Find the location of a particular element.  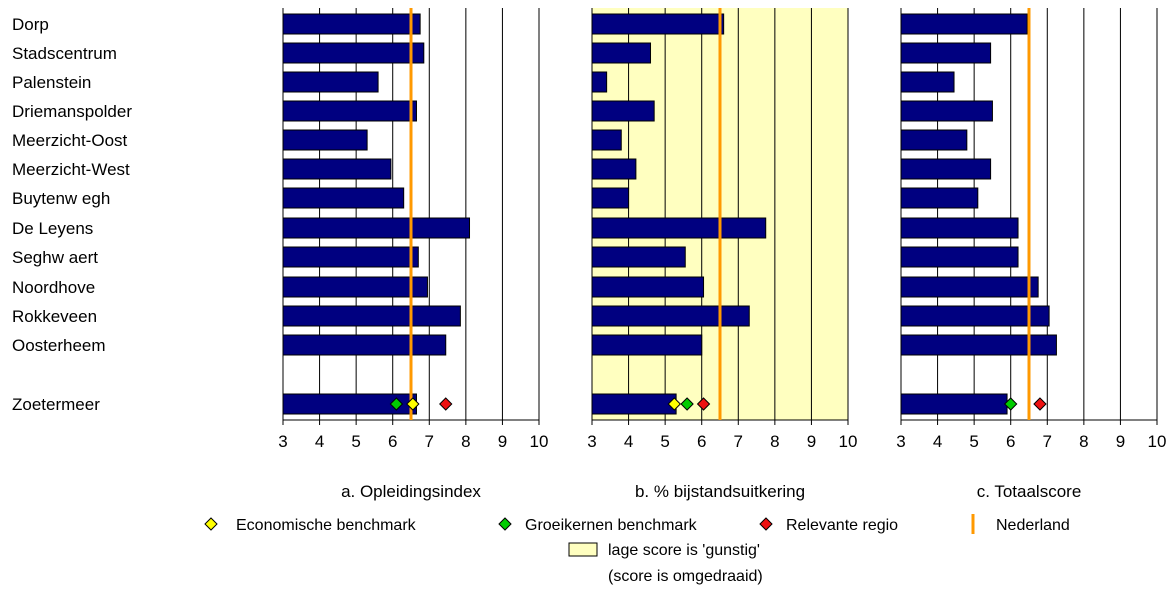

category-label: Stadscentrum is located at coordinates (64, 53).